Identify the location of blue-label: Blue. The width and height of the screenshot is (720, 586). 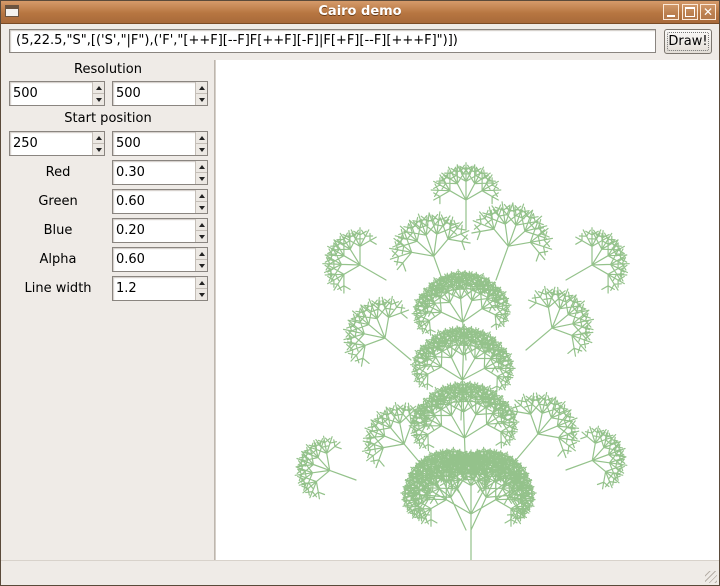
(58, 230).